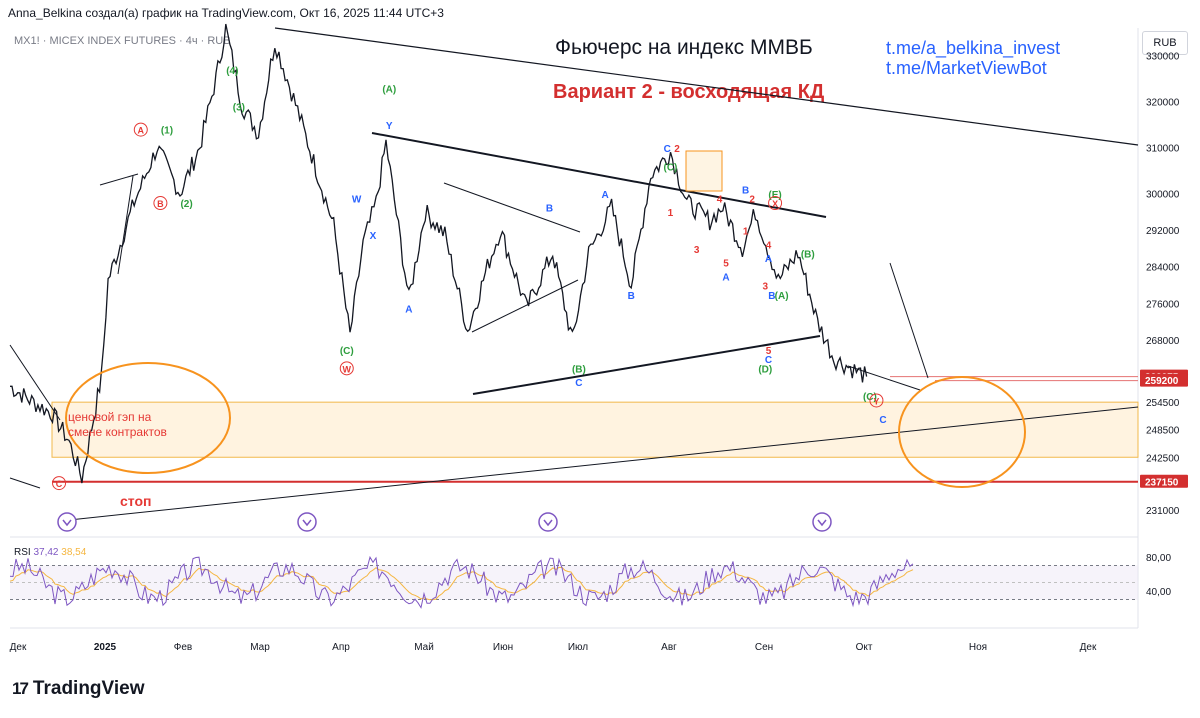 This screenshot has height=718, width=1200. I want to click on trendline-triangle-bottom, so click(646, 365).